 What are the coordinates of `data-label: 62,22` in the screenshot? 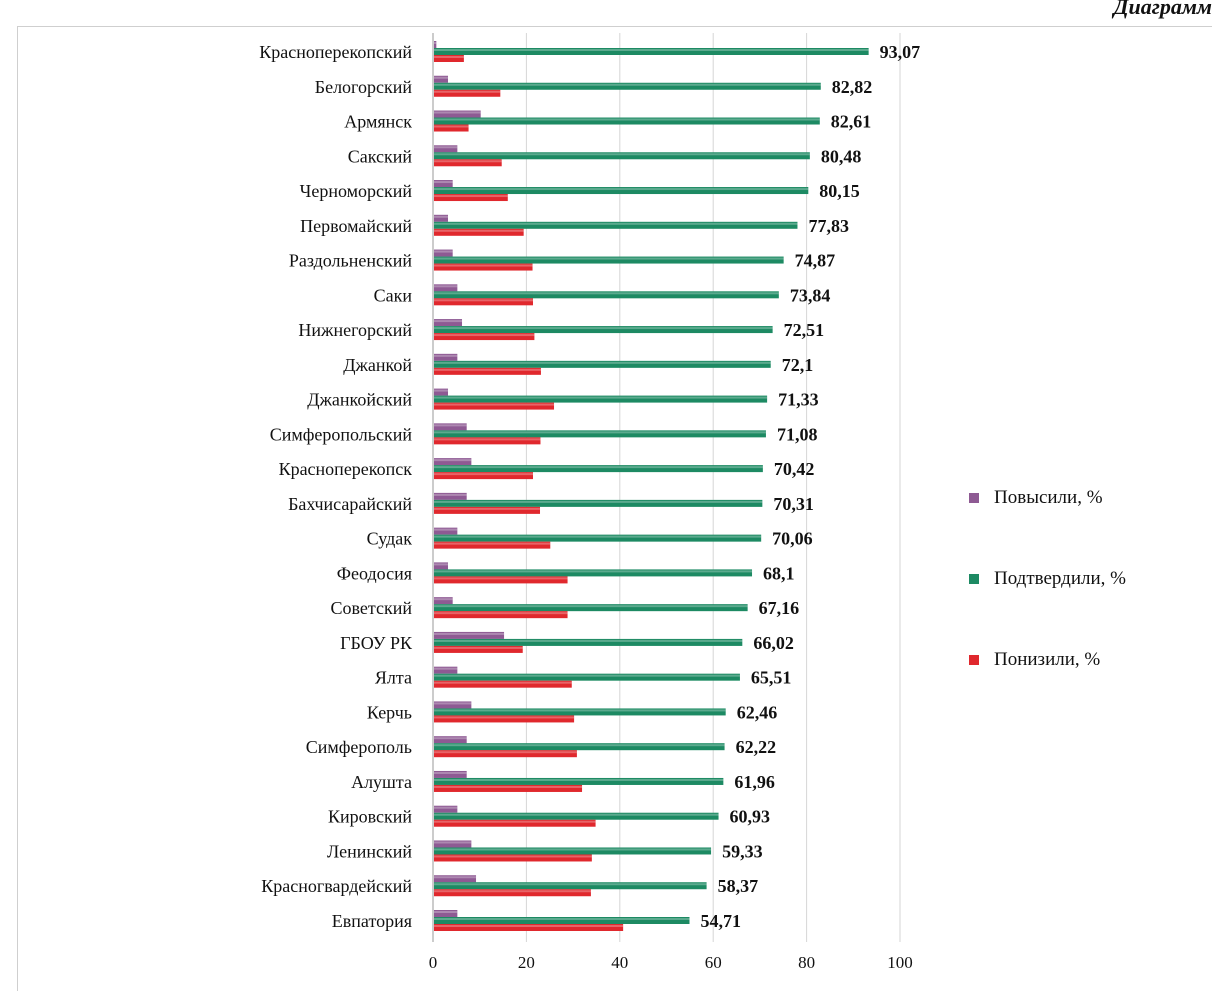 It's located at (756, 747).